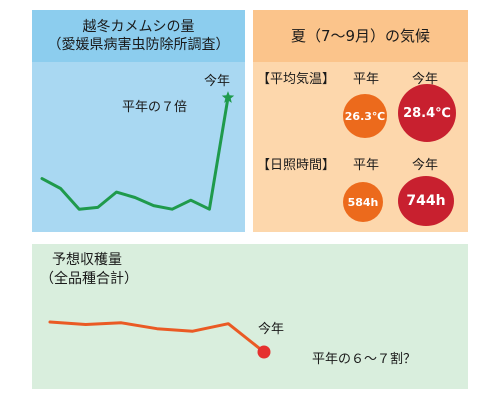 This screenshot has width=500, height=400. Describe the element at coordinates (426, 201) in the screenshot. I see `sunshine-this-year-badge: 744h` at that location.